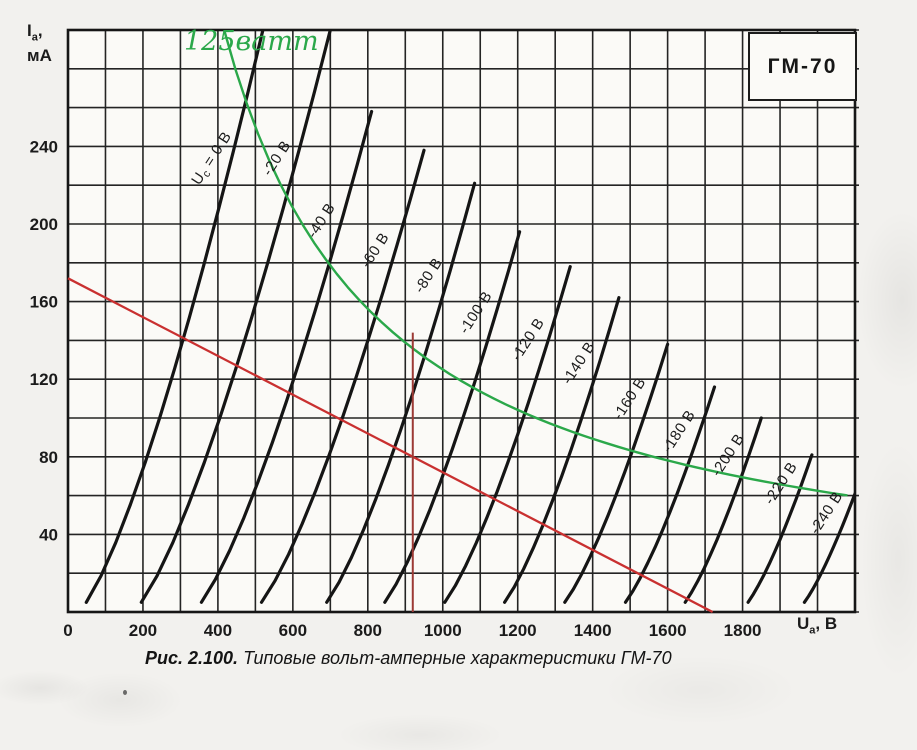 This screenshot has width=917, height=750. What do you see at coordinates (48, 534) in the screenshot?
I see `y-tick-label: 40` at bounding box center [48, 534].